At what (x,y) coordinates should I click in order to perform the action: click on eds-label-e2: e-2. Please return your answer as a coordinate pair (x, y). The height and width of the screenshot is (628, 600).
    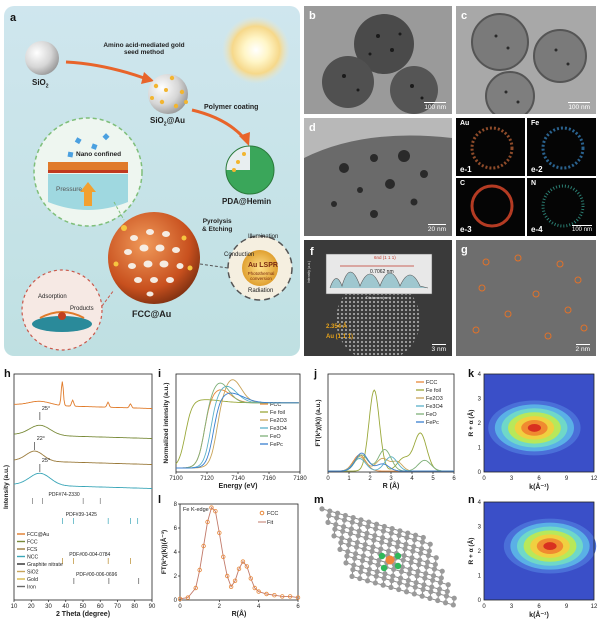
    Looking at the image, I should click on (537, 169).